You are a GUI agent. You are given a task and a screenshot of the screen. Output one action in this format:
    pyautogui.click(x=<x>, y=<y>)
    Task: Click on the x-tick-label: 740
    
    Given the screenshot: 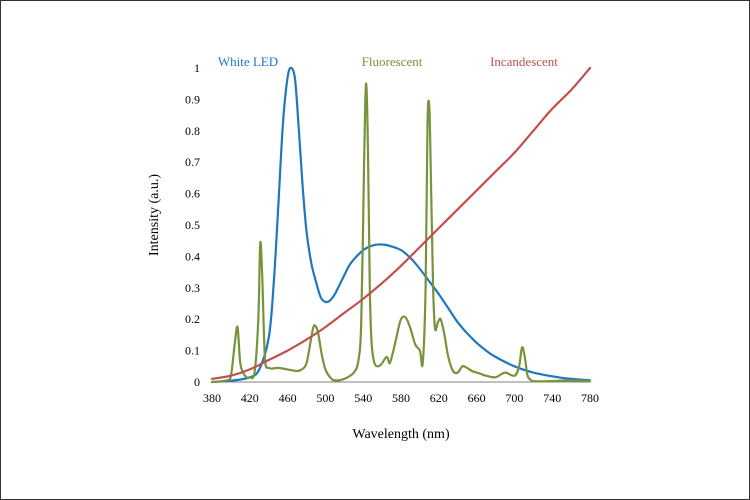 What is the action you would take?
    pyautogui.click(x=552, y=398)
    